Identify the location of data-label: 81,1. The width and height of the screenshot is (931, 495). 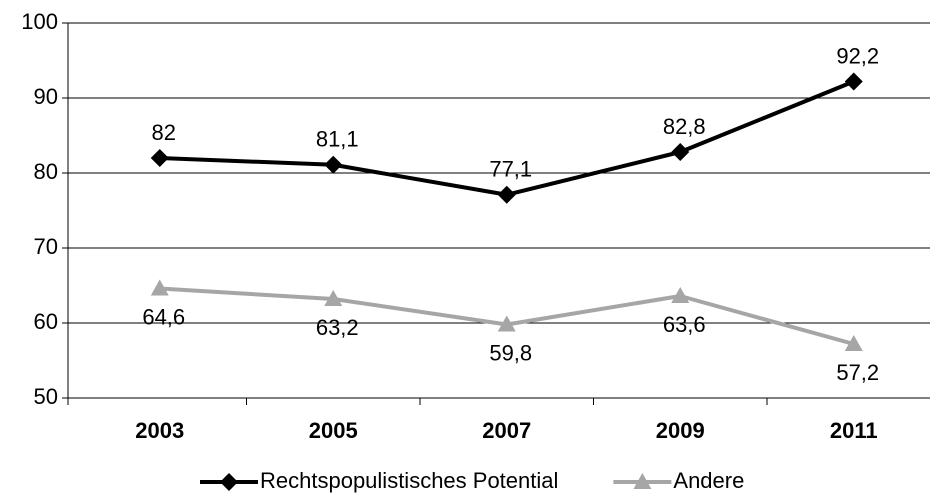
(337, 139).